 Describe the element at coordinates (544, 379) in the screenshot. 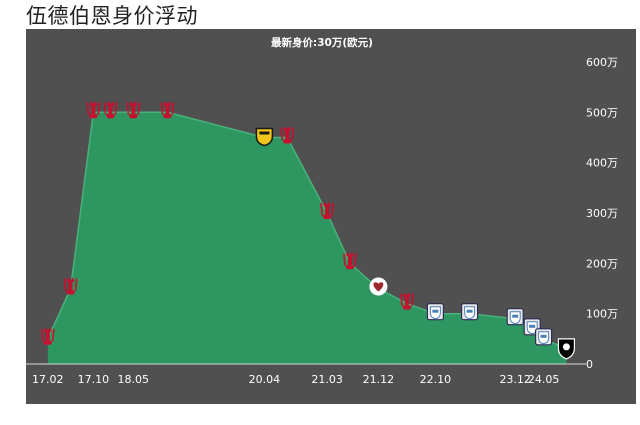

I see `x-tick-label: 24.05` at that location.